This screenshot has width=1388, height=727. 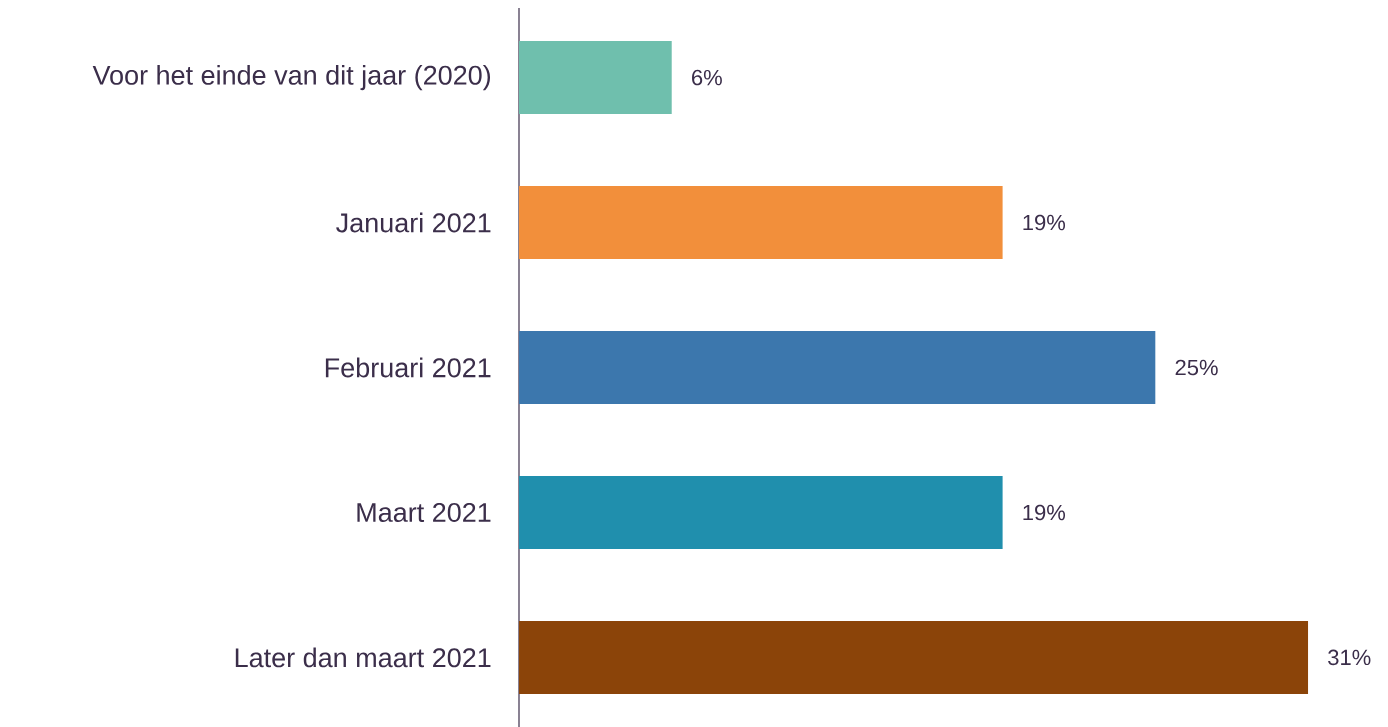 What do you see at coordinates (1349, 657) in the screenshot?
I see `data-label: 31%` at bounding box center [1349, 657].